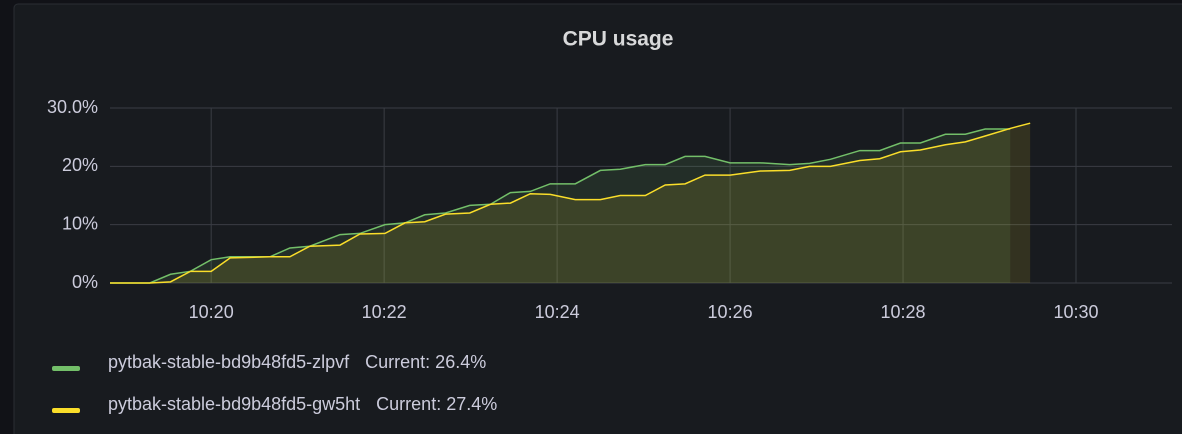  What do you see at coordinates (730, 312) in the screenshot?
I see `x-tick-label: 10:26` at bounding box center [730, 312].